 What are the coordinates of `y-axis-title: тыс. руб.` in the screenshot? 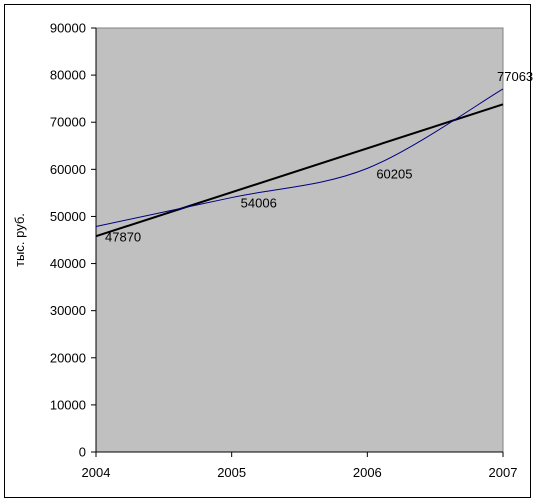 It's located at (19, 240).